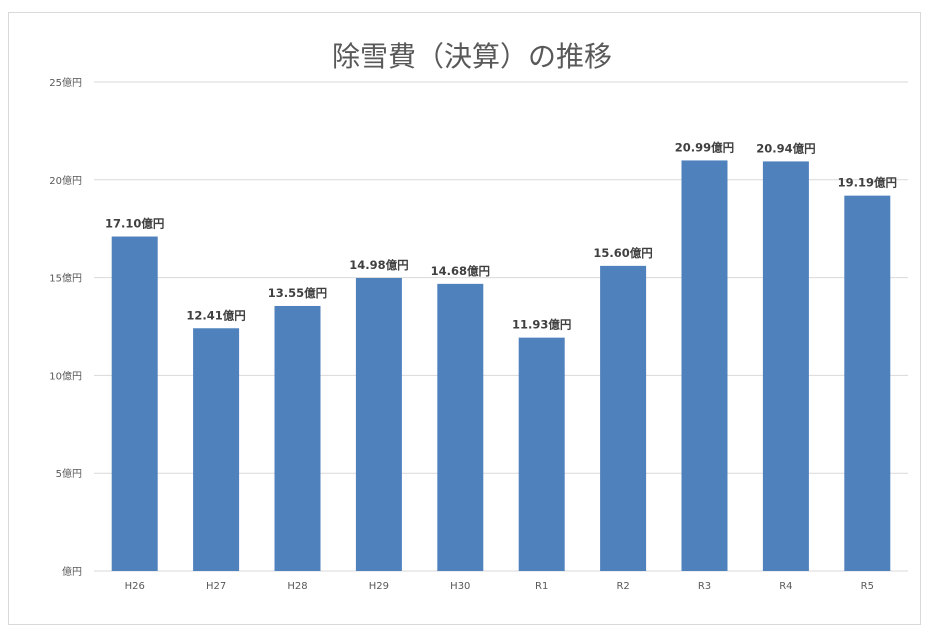 This screenshot has width=928, height=642. What do you see at coordinates (216, 586) in the screenshot?
I see `x-tick-label: H27` at bounding box center [216, 586].